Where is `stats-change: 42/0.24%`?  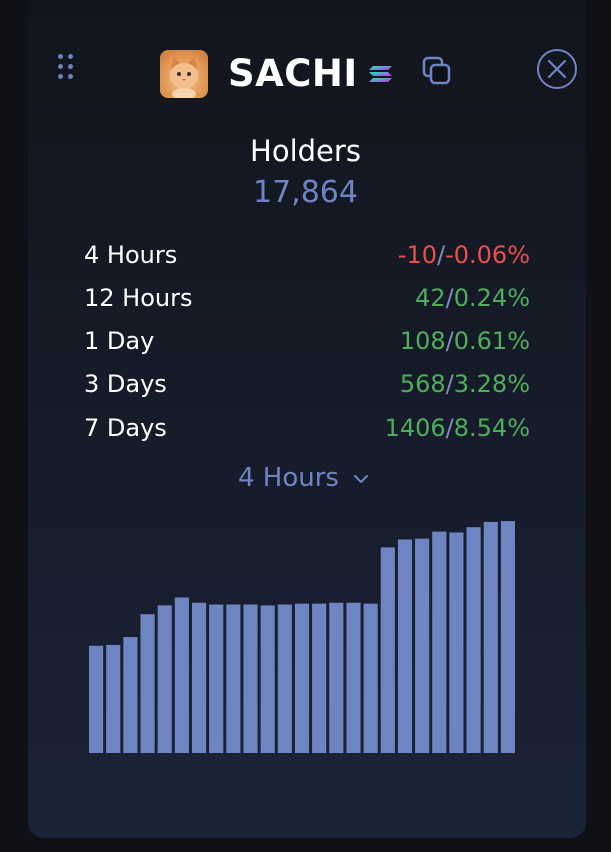
stats-change: 42/0.24% is located at coordinates (472, 298).